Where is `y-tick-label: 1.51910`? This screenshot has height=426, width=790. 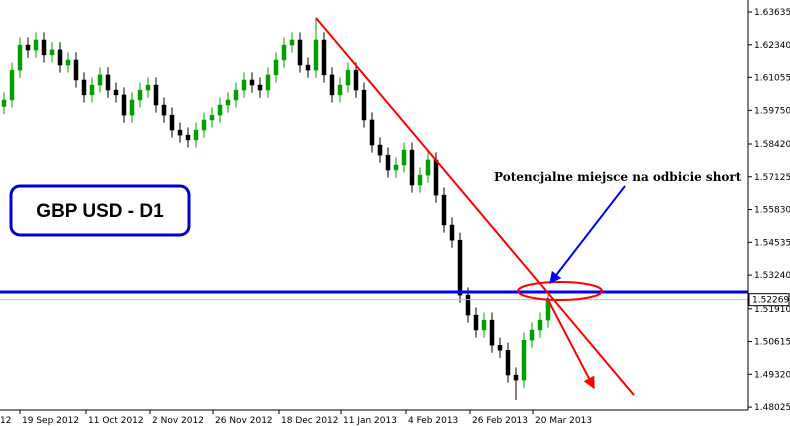 y-tick-label: 1.51910 is located at coordinates (772, 310).